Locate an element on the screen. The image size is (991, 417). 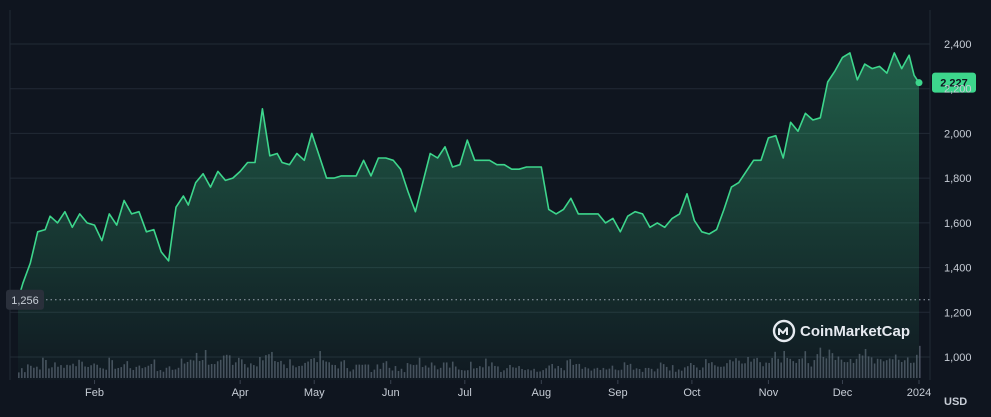
y-tick-label: 1,200 is located at coordinates (958, 313).